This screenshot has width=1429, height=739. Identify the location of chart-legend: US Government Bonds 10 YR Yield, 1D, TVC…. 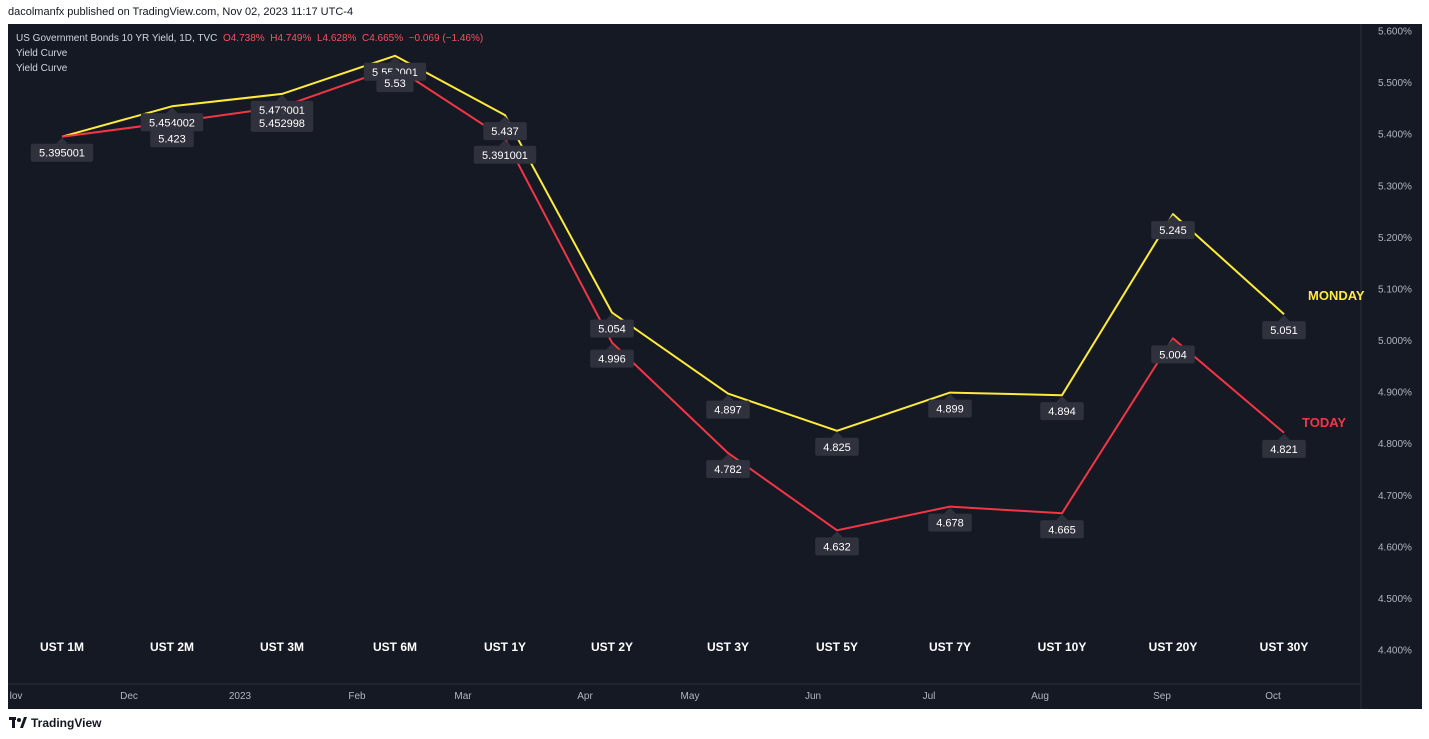
(249, 53).